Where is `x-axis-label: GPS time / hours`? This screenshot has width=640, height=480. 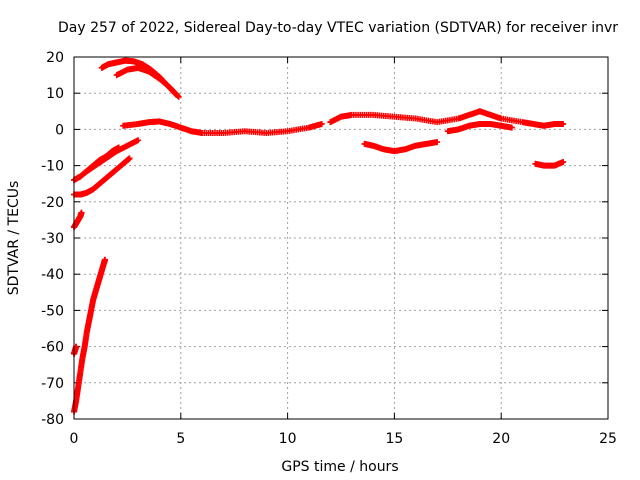
x-axis-label: GPS time / hours is located at coordinates (339, 467).